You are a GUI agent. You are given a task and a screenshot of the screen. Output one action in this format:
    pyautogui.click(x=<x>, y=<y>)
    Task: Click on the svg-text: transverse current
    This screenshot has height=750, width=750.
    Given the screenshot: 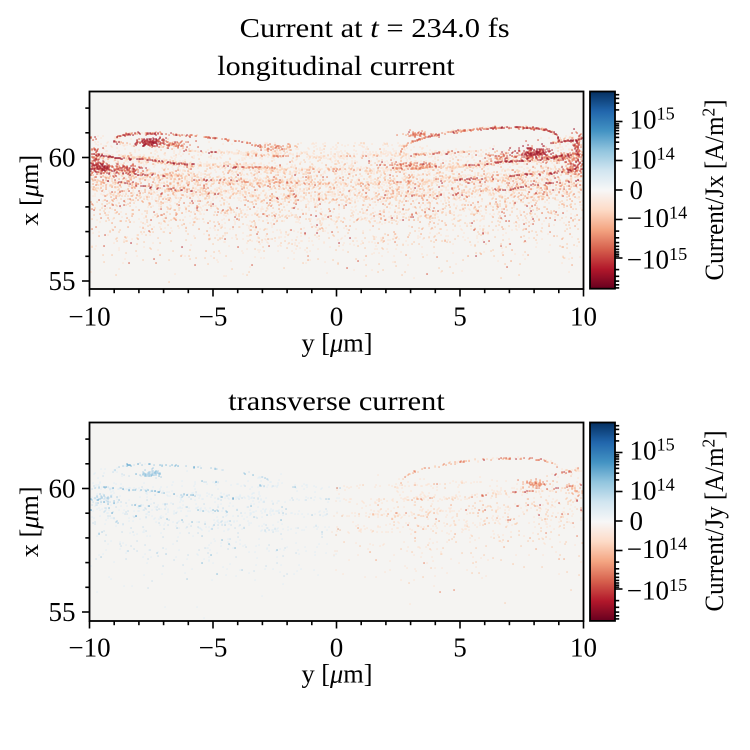 What is the action you would take?
    pyautogui.click(x=336, y=401)
    